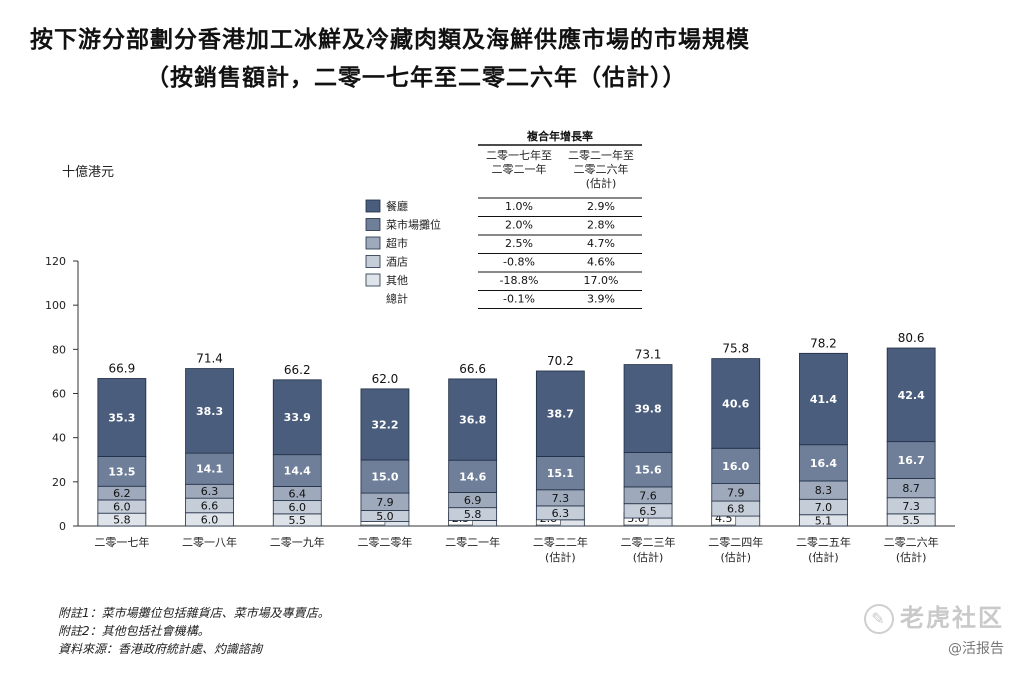  Describe the element at coordinates (385, 502) in the screenshot. I see `data-label: 7.9` at that location.